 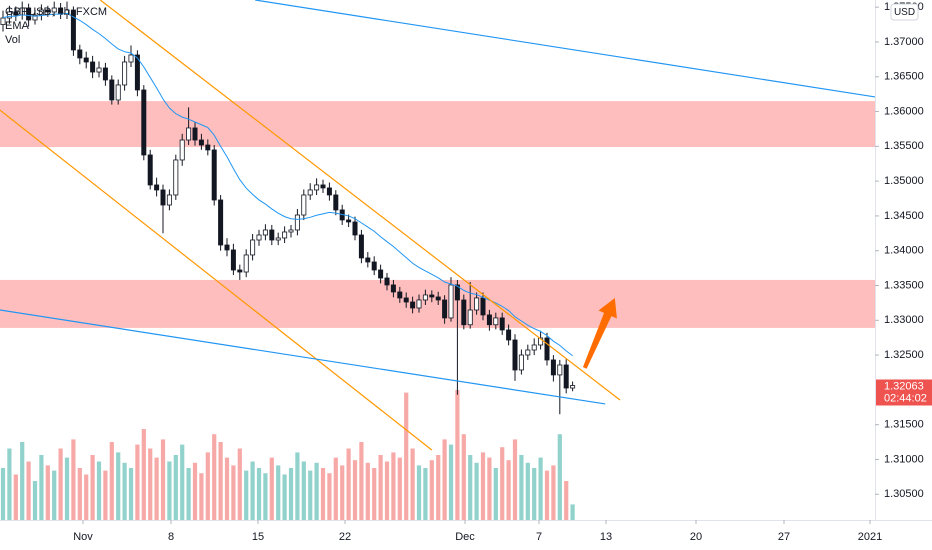 What do you see at coordinates (904, 355) in the screenshot?
I see `y-tick-label: 1.32500` at bounding box center [904, 355].